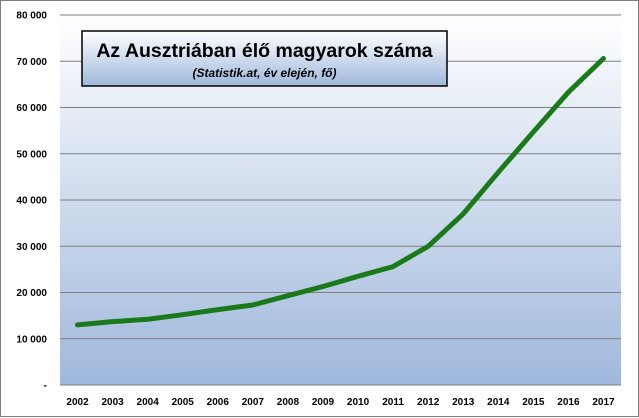  I want to click on title-box-background, so click(264, 58).